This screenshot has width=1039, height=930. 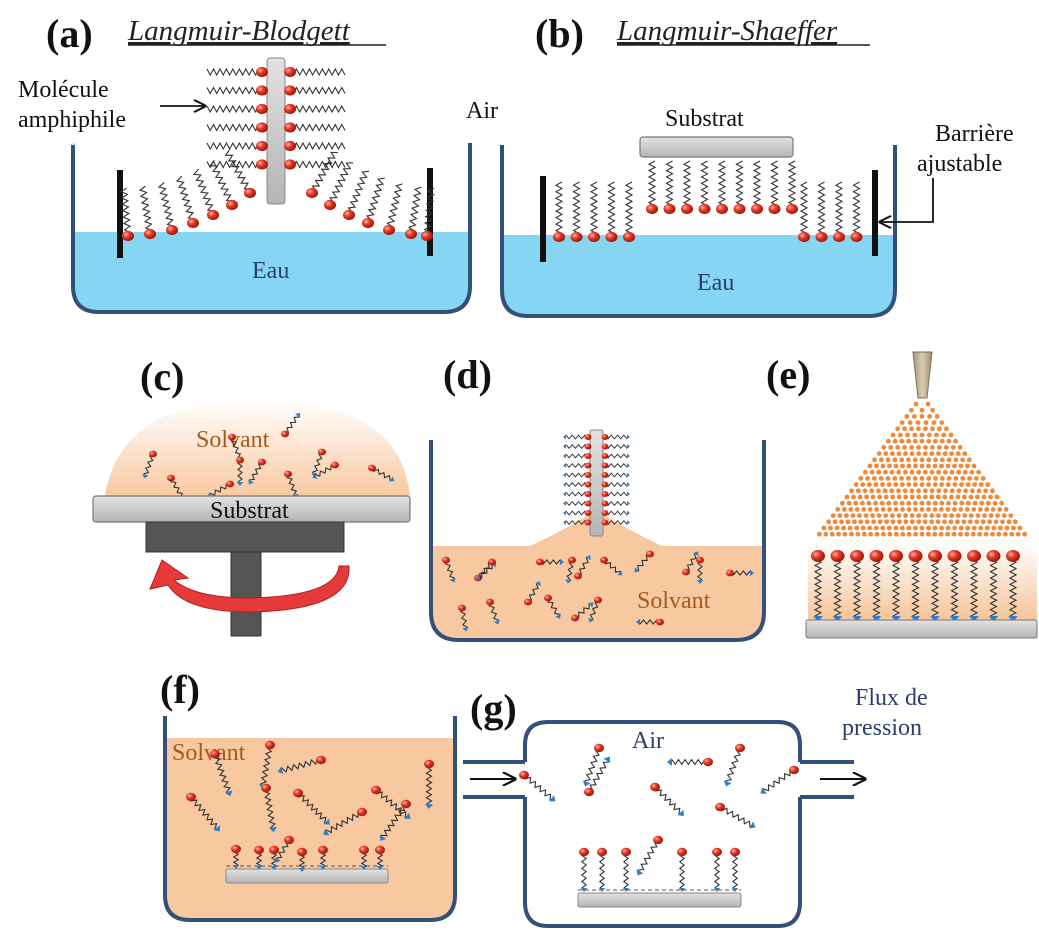 I want to click on water, so click(x=698, y=275).